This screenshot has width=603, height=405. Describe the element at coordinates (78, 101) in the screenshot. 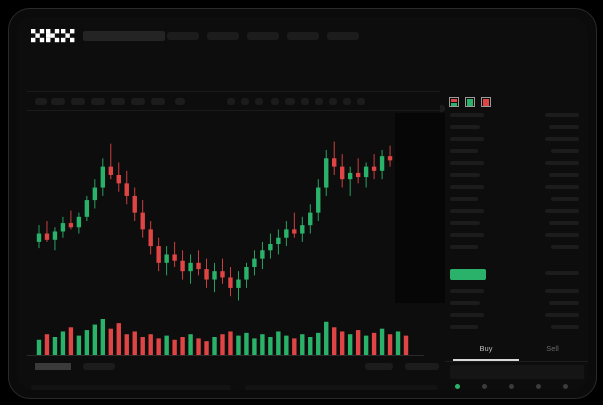

I see `interval-3-button` at that location.